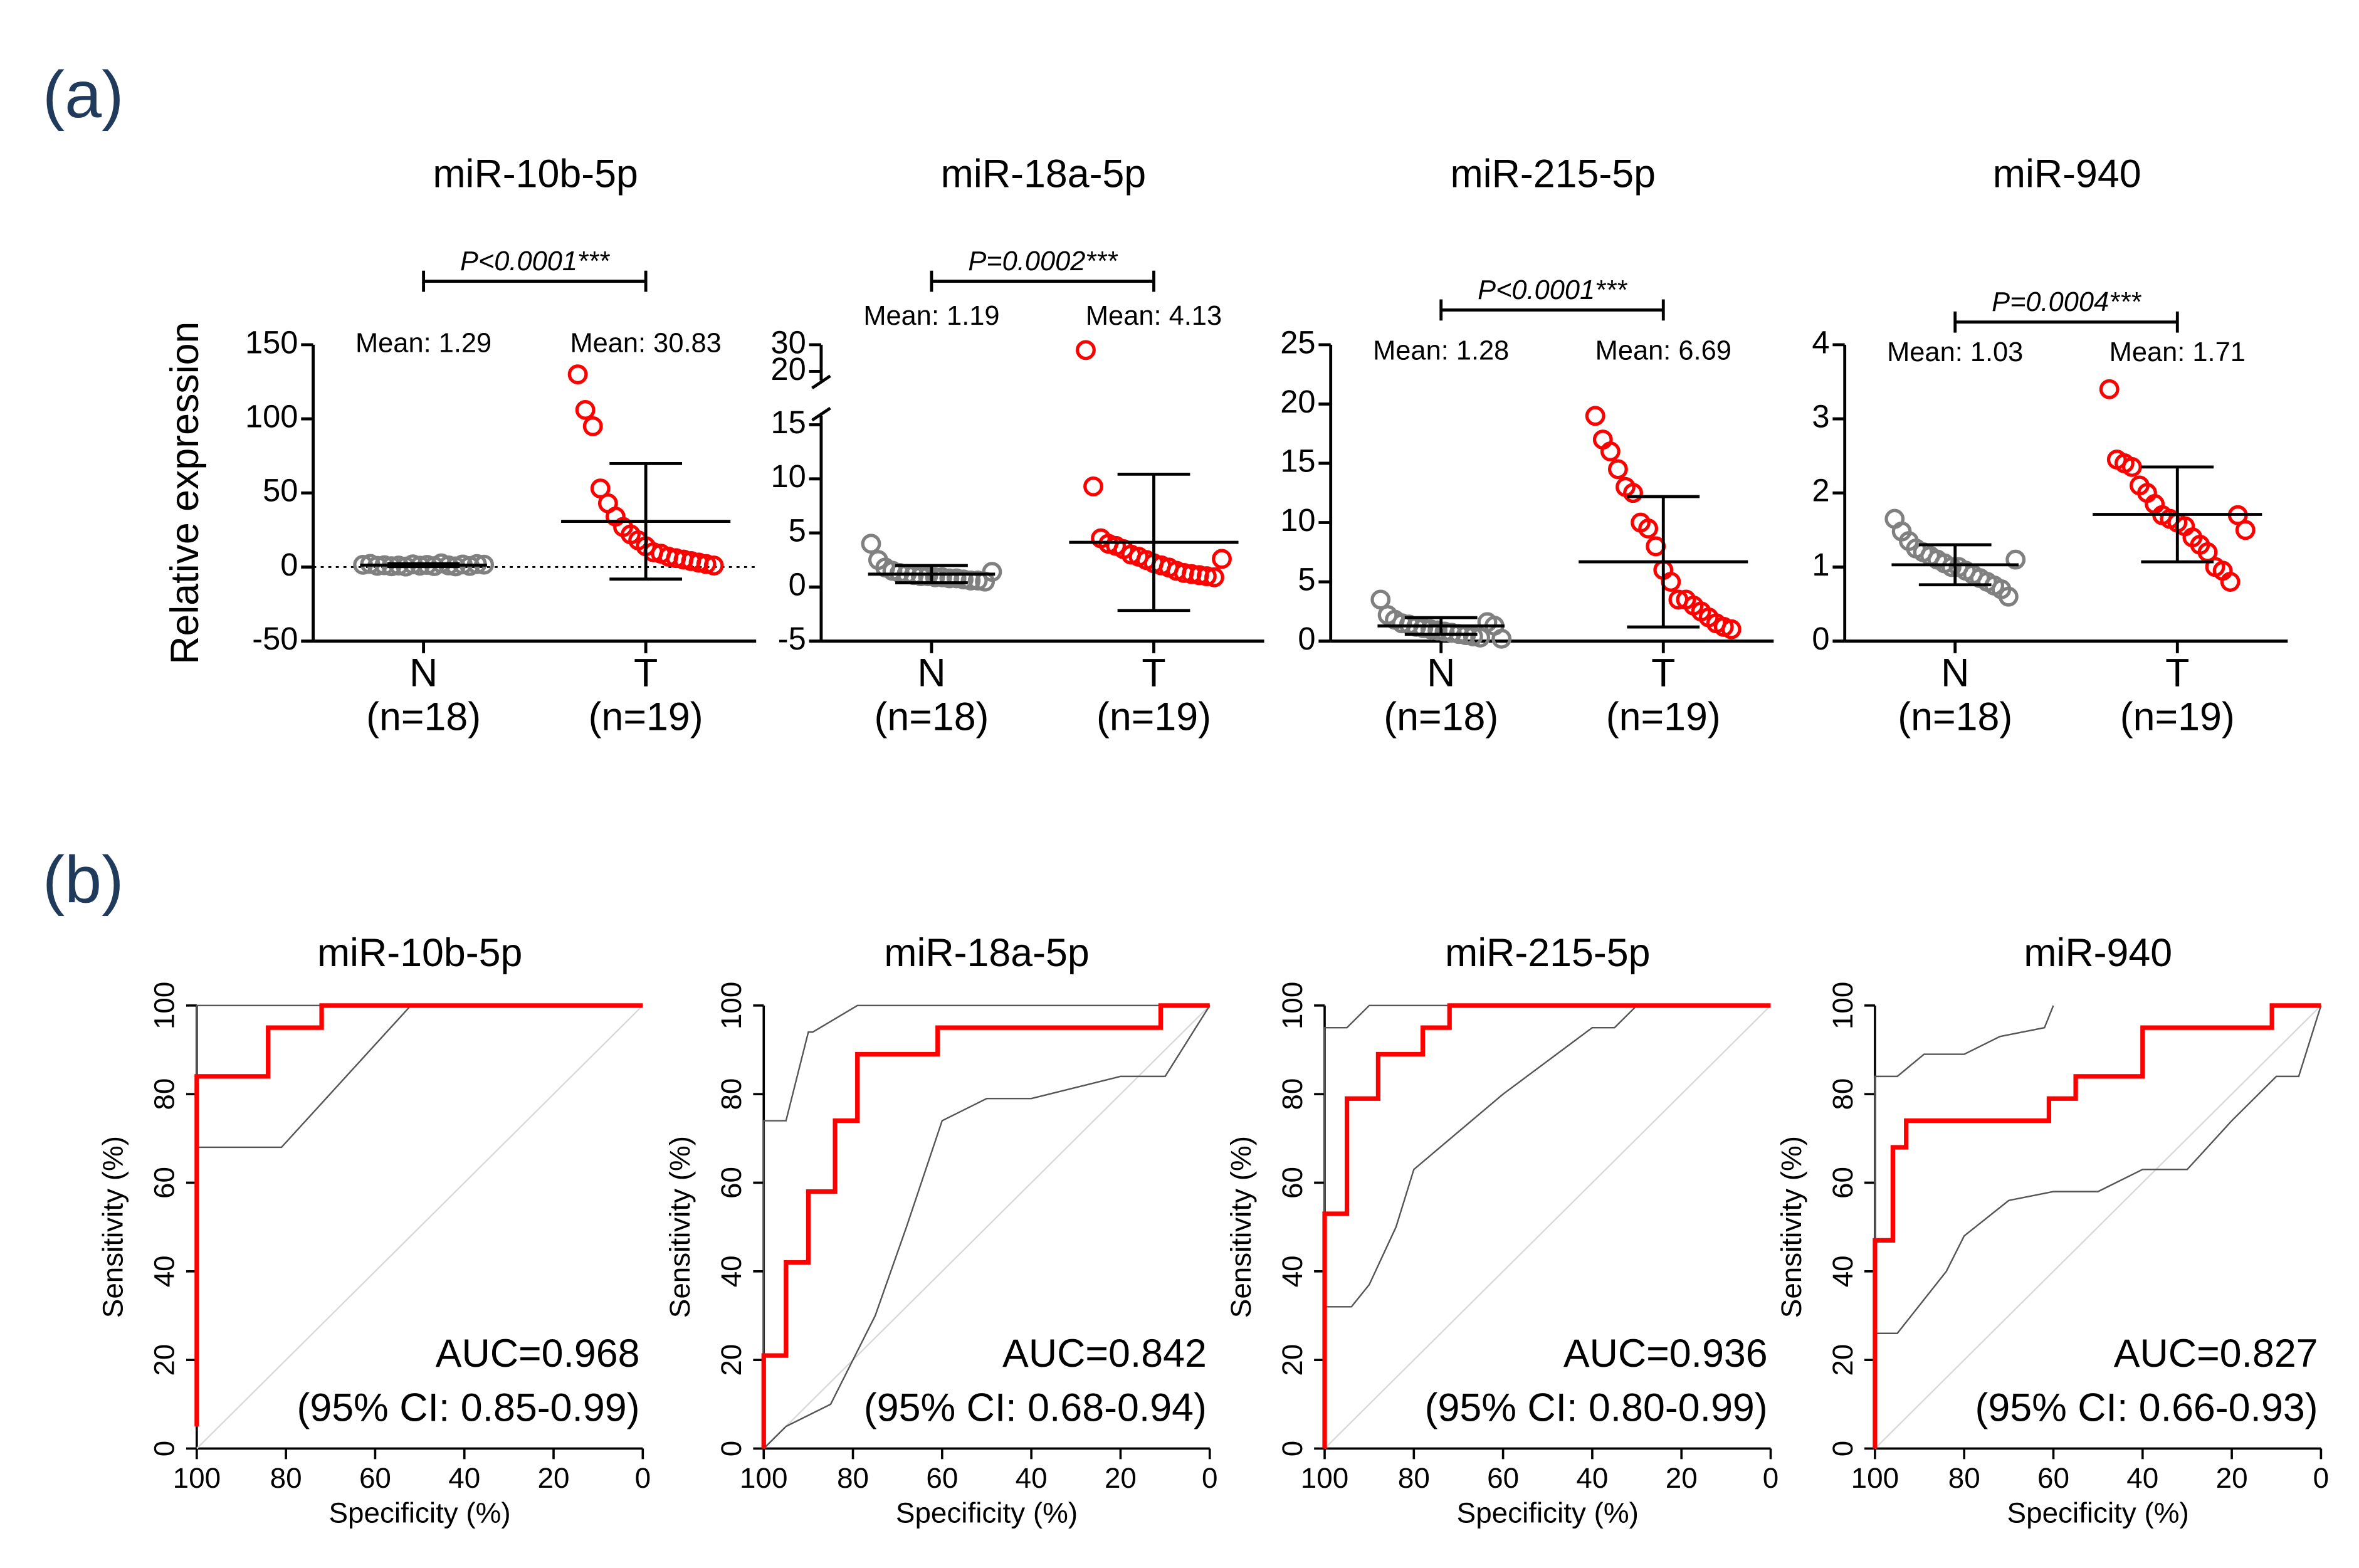 The image size is (2359, 1568). What do you see at coordinates (731, 1183) in the screenshot?
I see `y-tick-label: 60` at bounding box center [731, 1183].